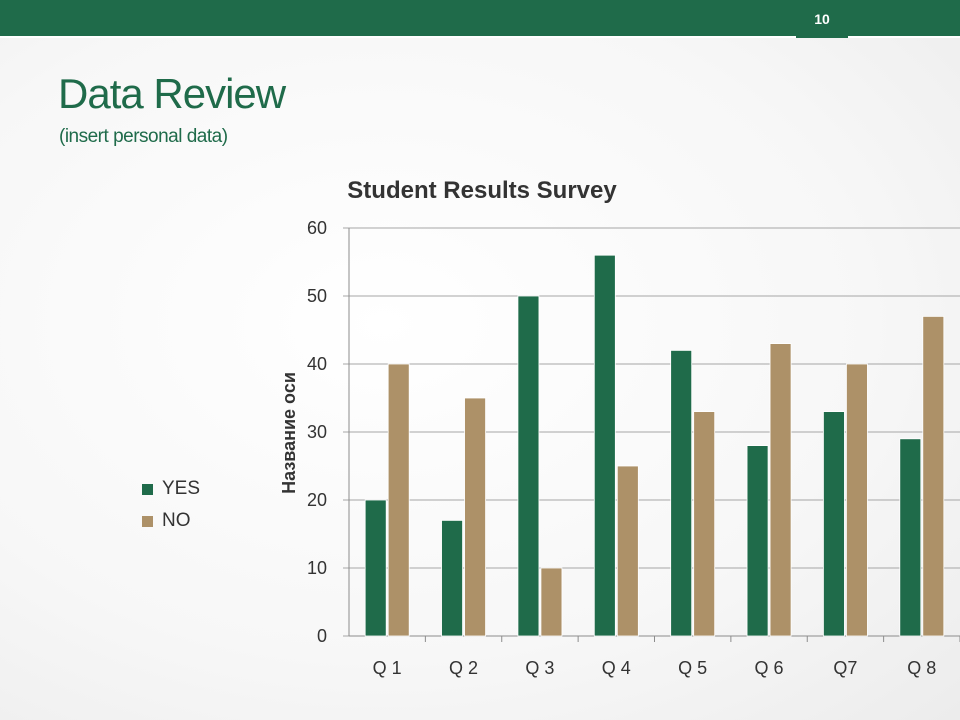 The image size is (960, 720). Describe the element at coordinates (317, 568) in the screenshot. I see `y-tick-label: 10` at that location.